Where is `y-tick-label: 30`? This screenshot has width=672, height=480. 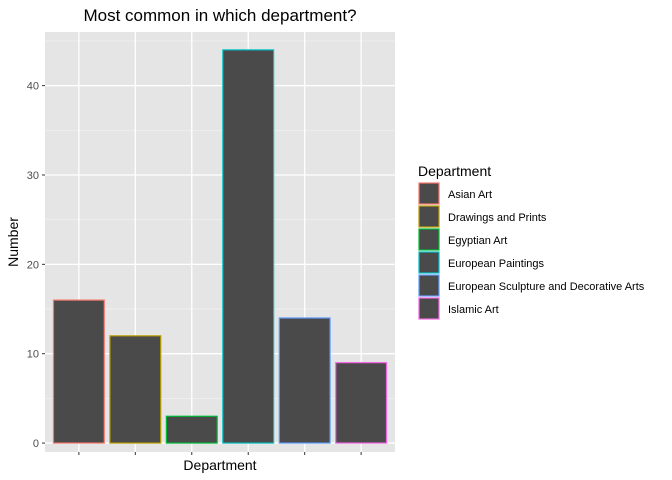
y-tick-label: 30 is located at coordinates (33, 176).